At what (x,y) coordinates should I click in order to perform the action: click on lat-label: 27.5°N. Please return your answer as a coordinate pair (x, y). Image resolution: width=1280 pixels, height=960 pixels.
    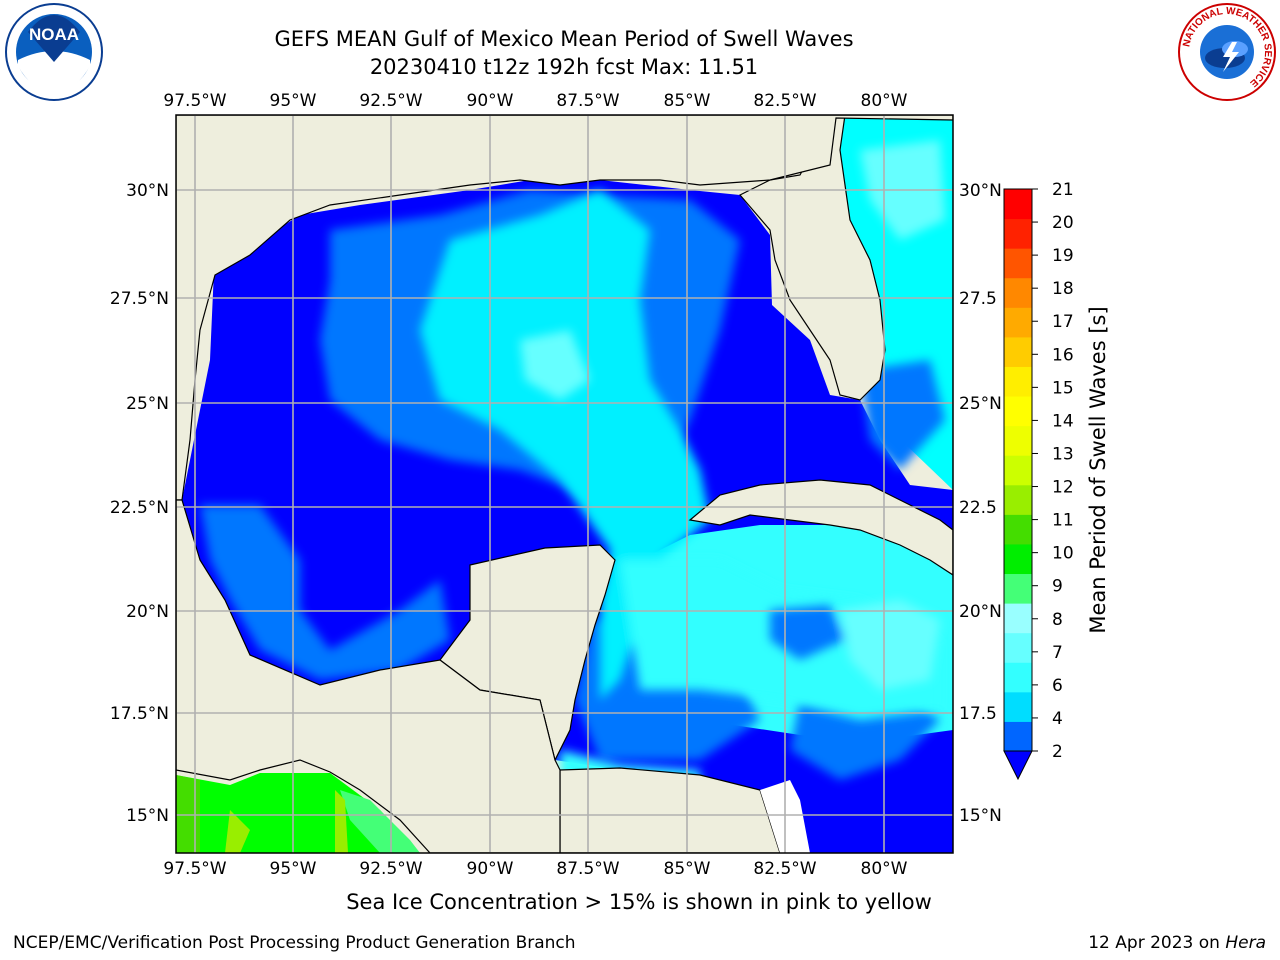
    Looking at the image, I should click on (139, 299).